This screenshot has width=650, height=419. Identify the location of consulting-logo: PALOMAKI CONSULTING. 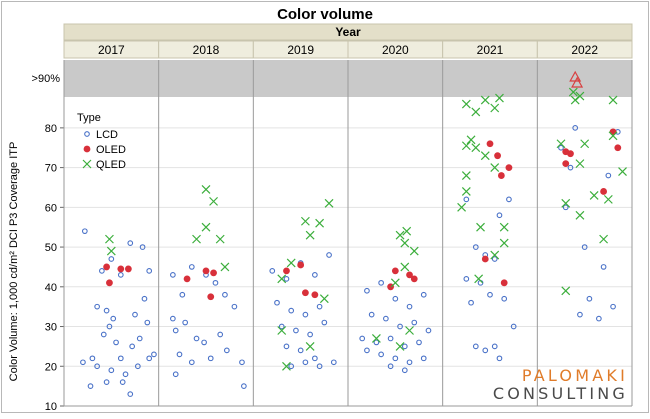
(560, 385).